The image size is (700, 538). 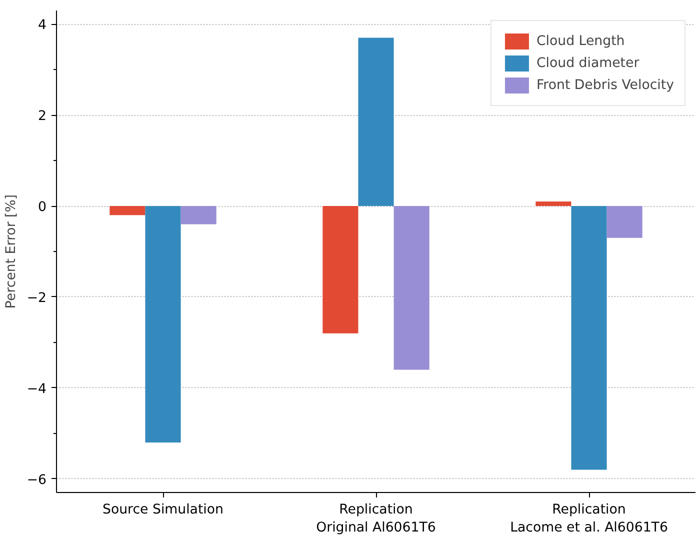 What do you see at coordinates (42, 116) in the screenshot?
I see `y-tick-label: 2` at bounding box center [42, 116].